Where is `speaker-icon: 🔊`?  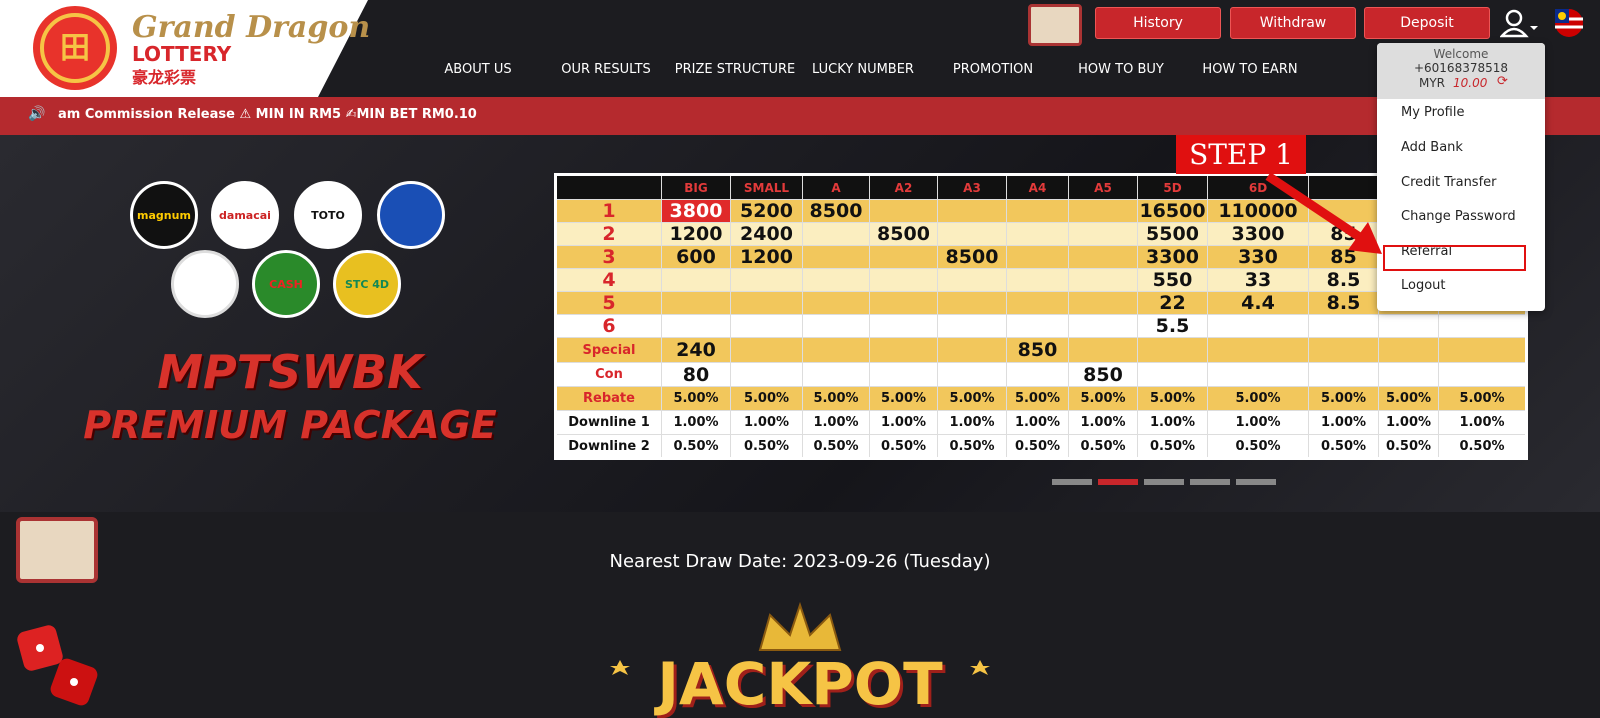 speaker-icon: 🔊 is located at coordinates (37, 114).